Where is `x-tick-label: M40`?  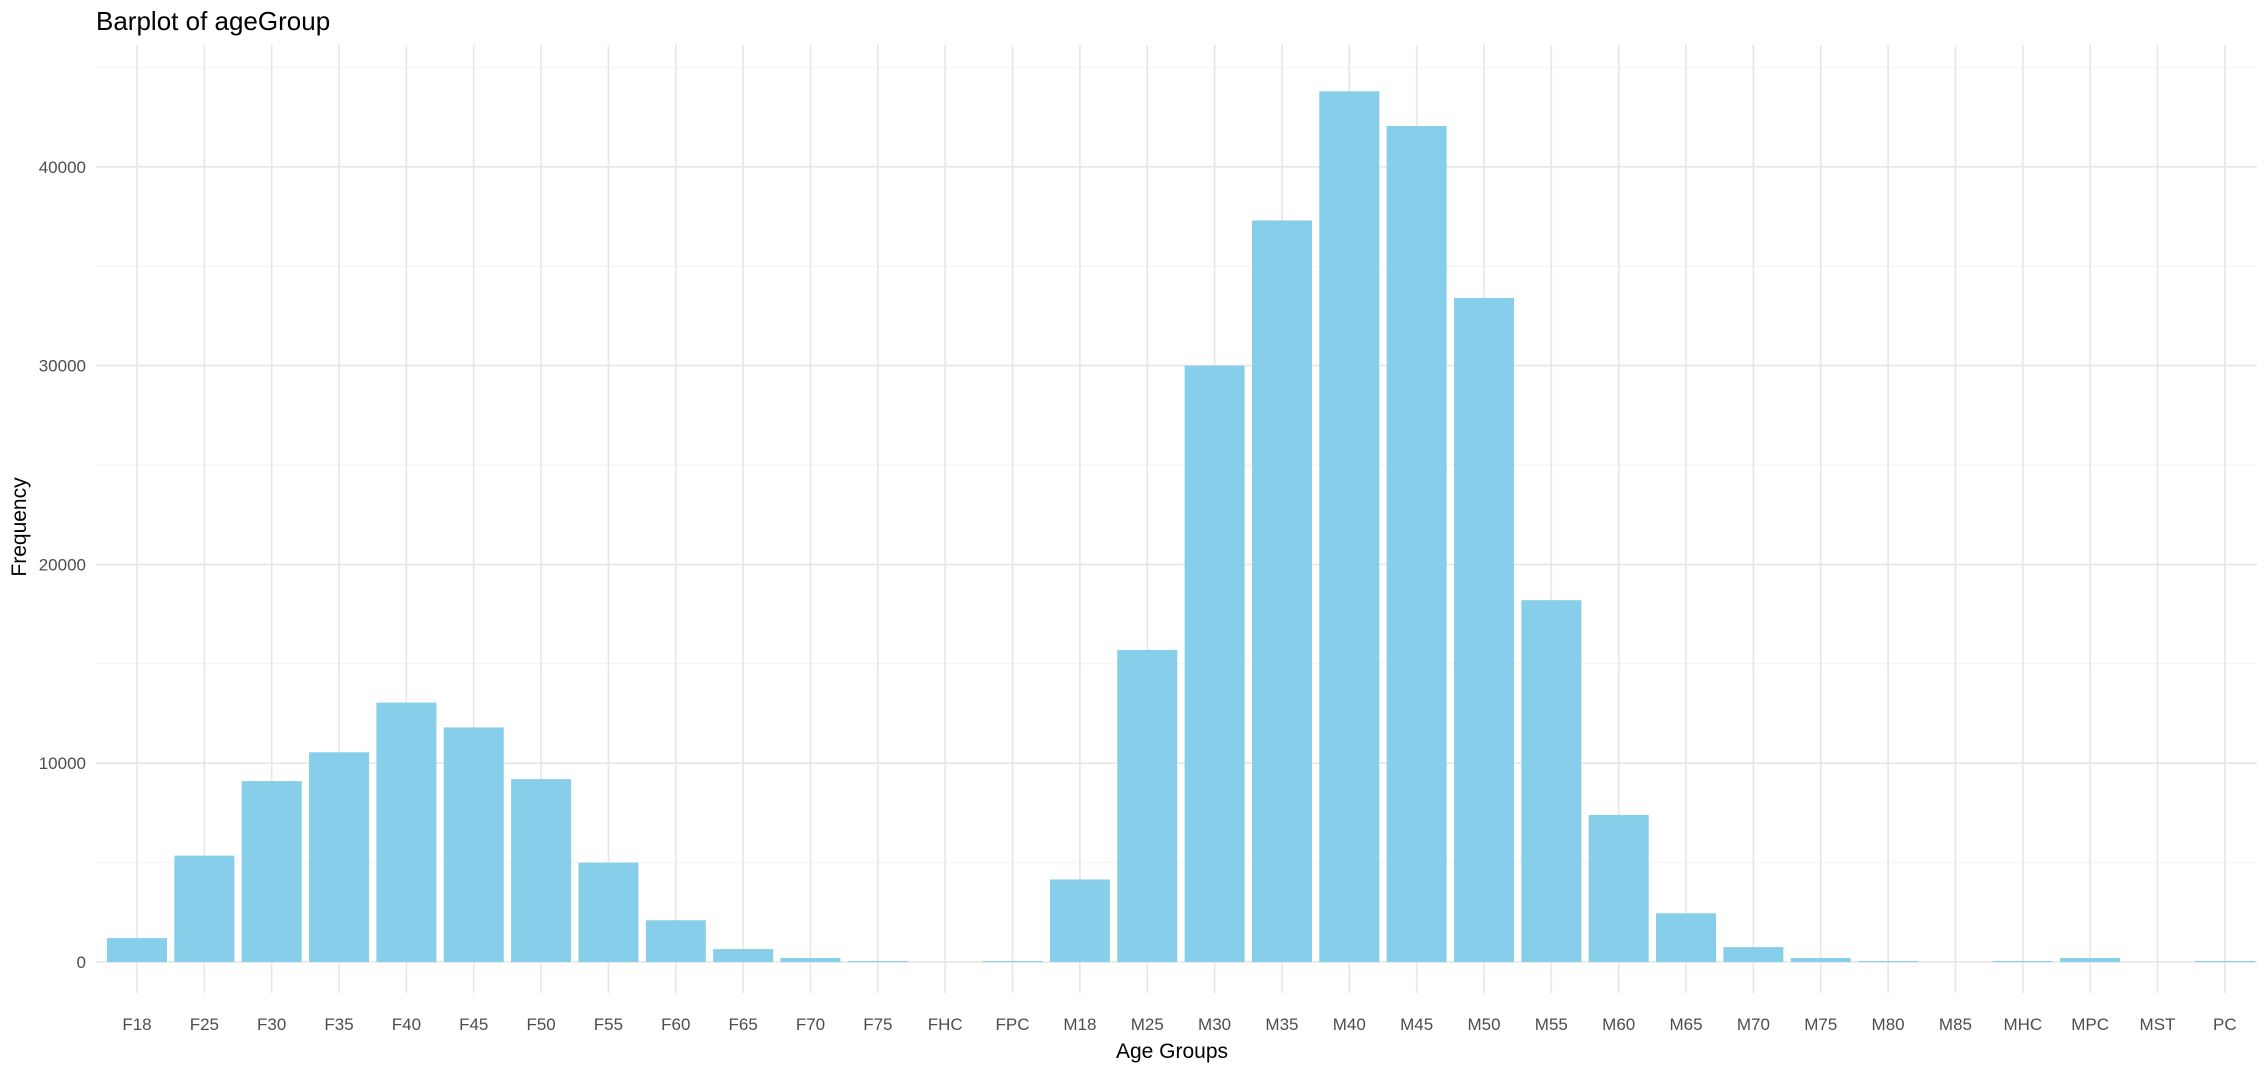 x-tick-label: M40 is located at coordinates (1349, 1024).